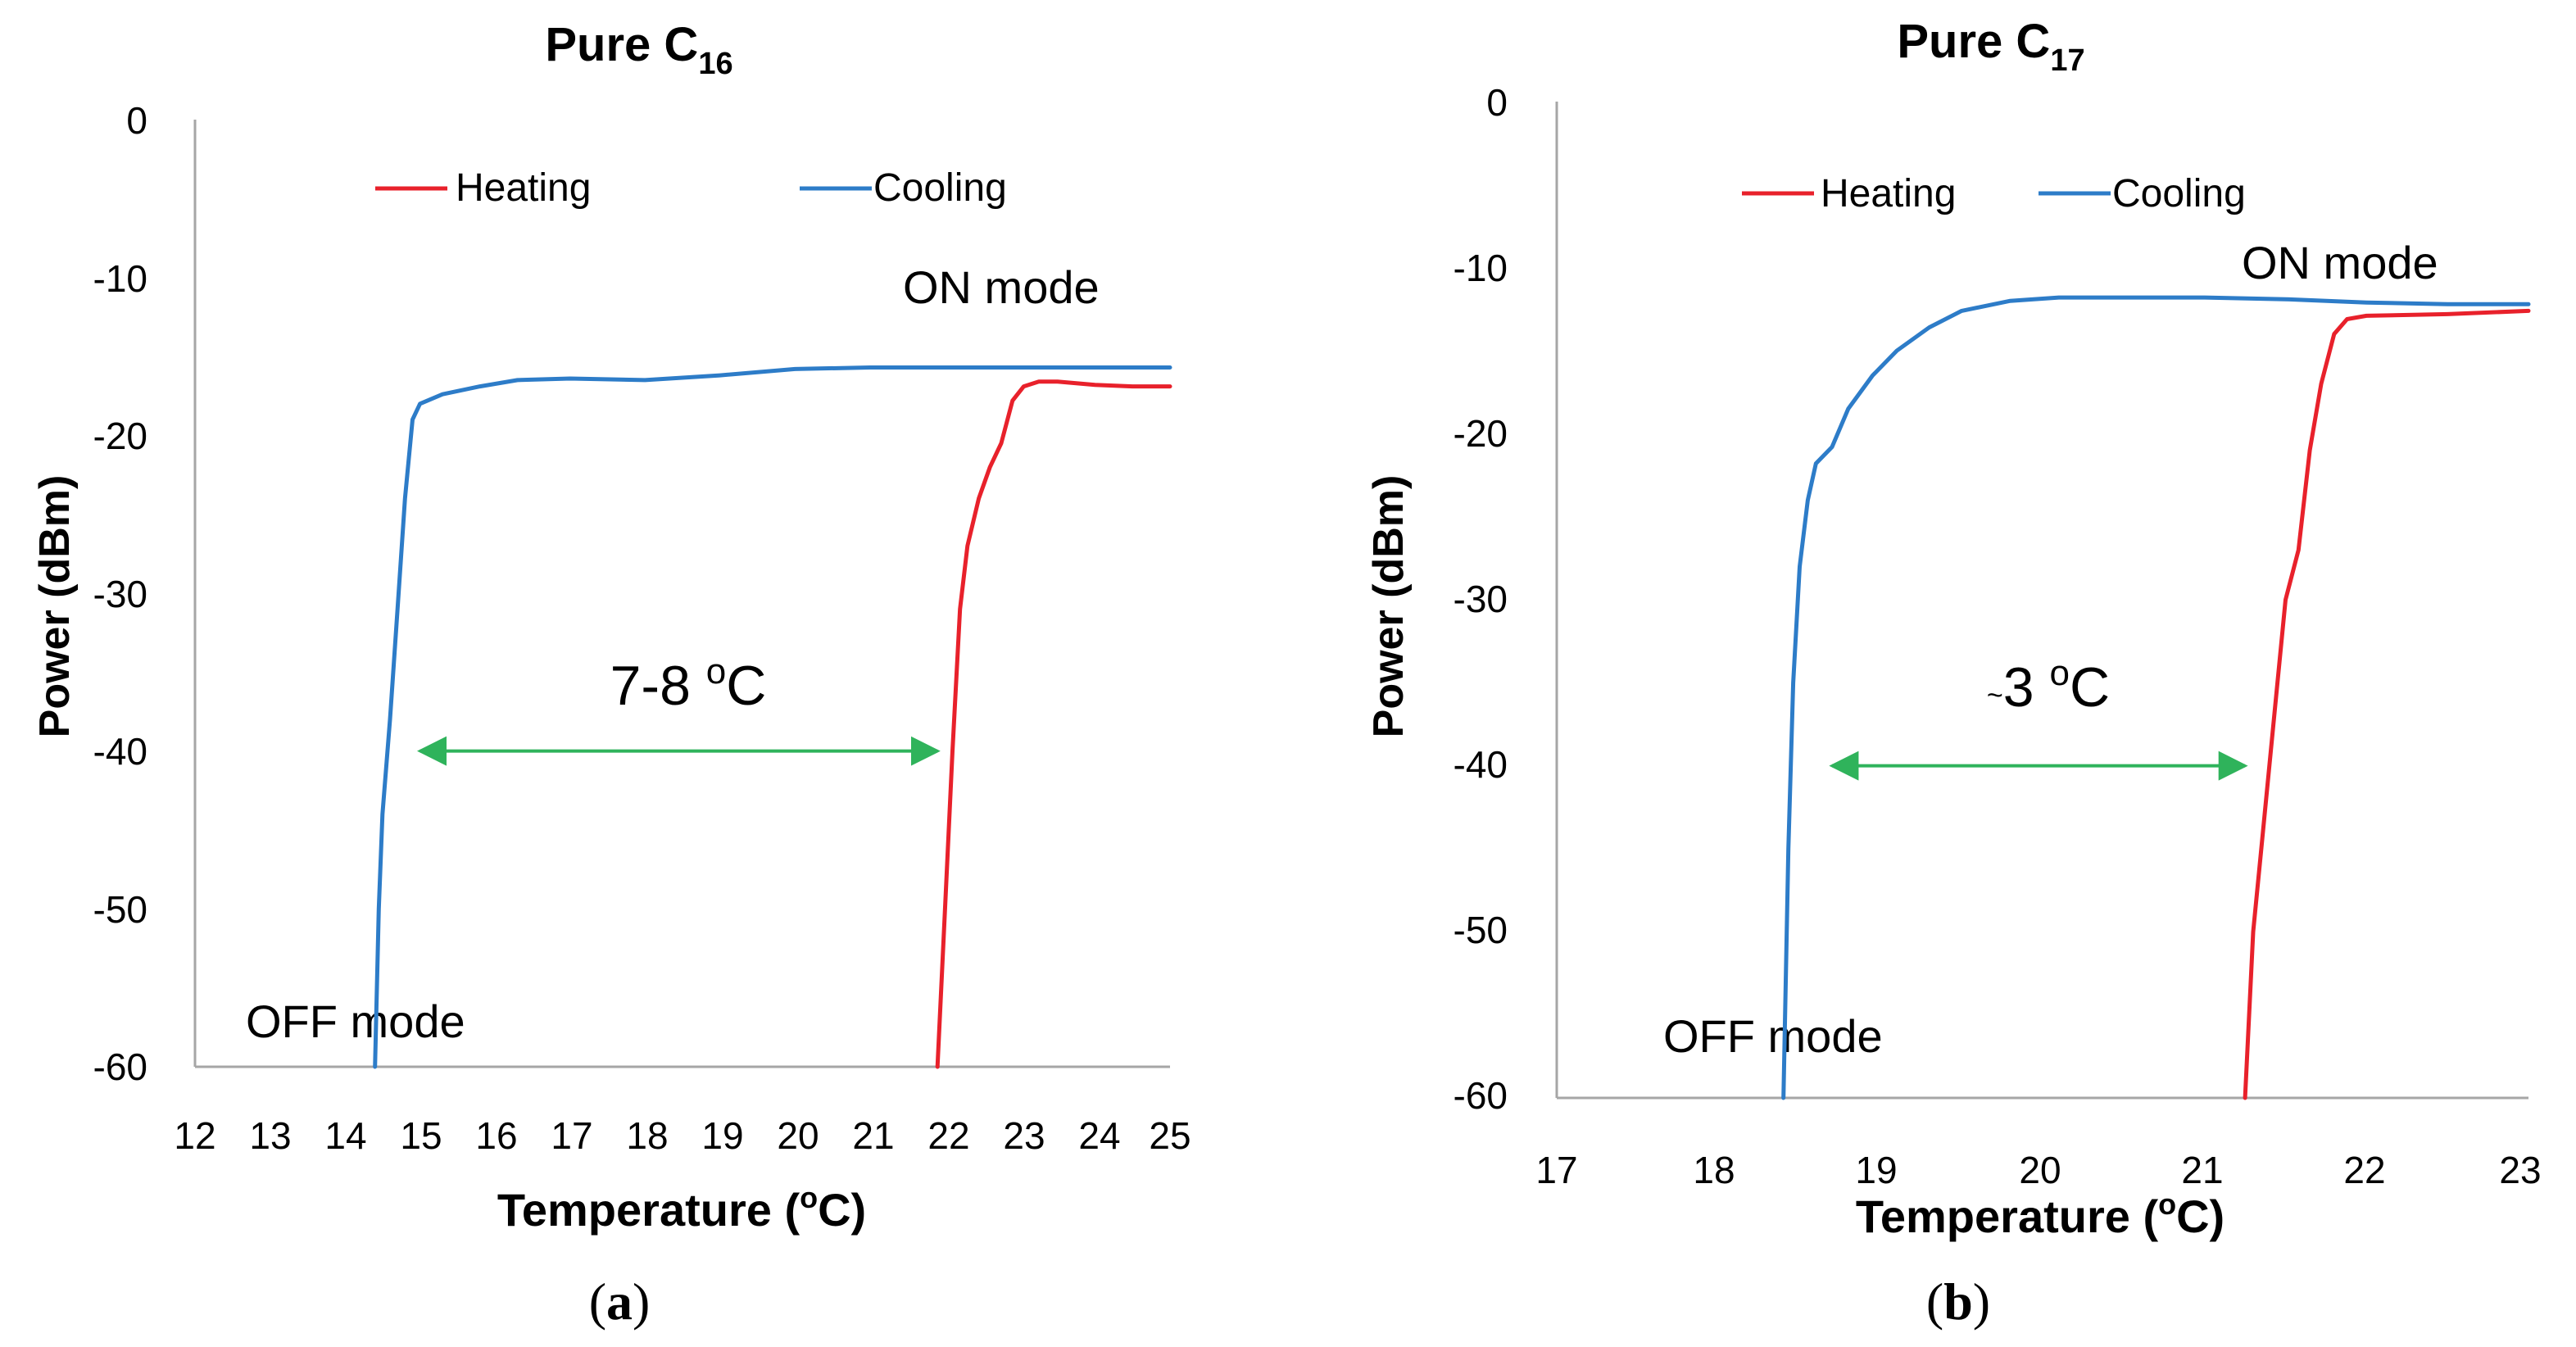  I want to click on x-tick-label: 16, so click(496, 1135).